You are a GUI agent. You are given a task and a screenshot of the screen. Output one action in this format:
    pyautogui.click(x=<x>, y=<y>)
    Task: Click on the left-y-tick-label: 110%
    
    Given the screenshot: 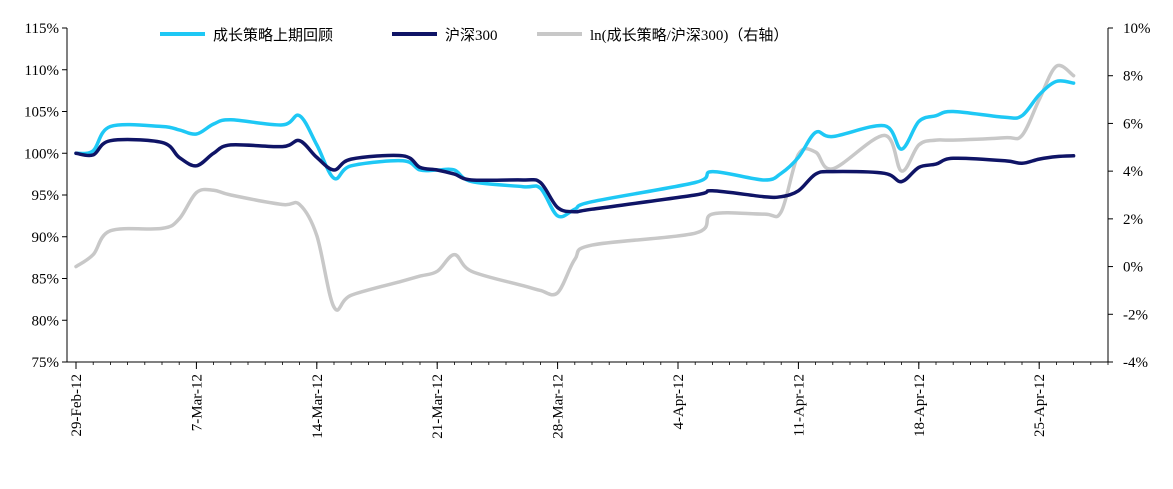 What is the action you would take?
    pyautogui.click(x=42, y=71)
    